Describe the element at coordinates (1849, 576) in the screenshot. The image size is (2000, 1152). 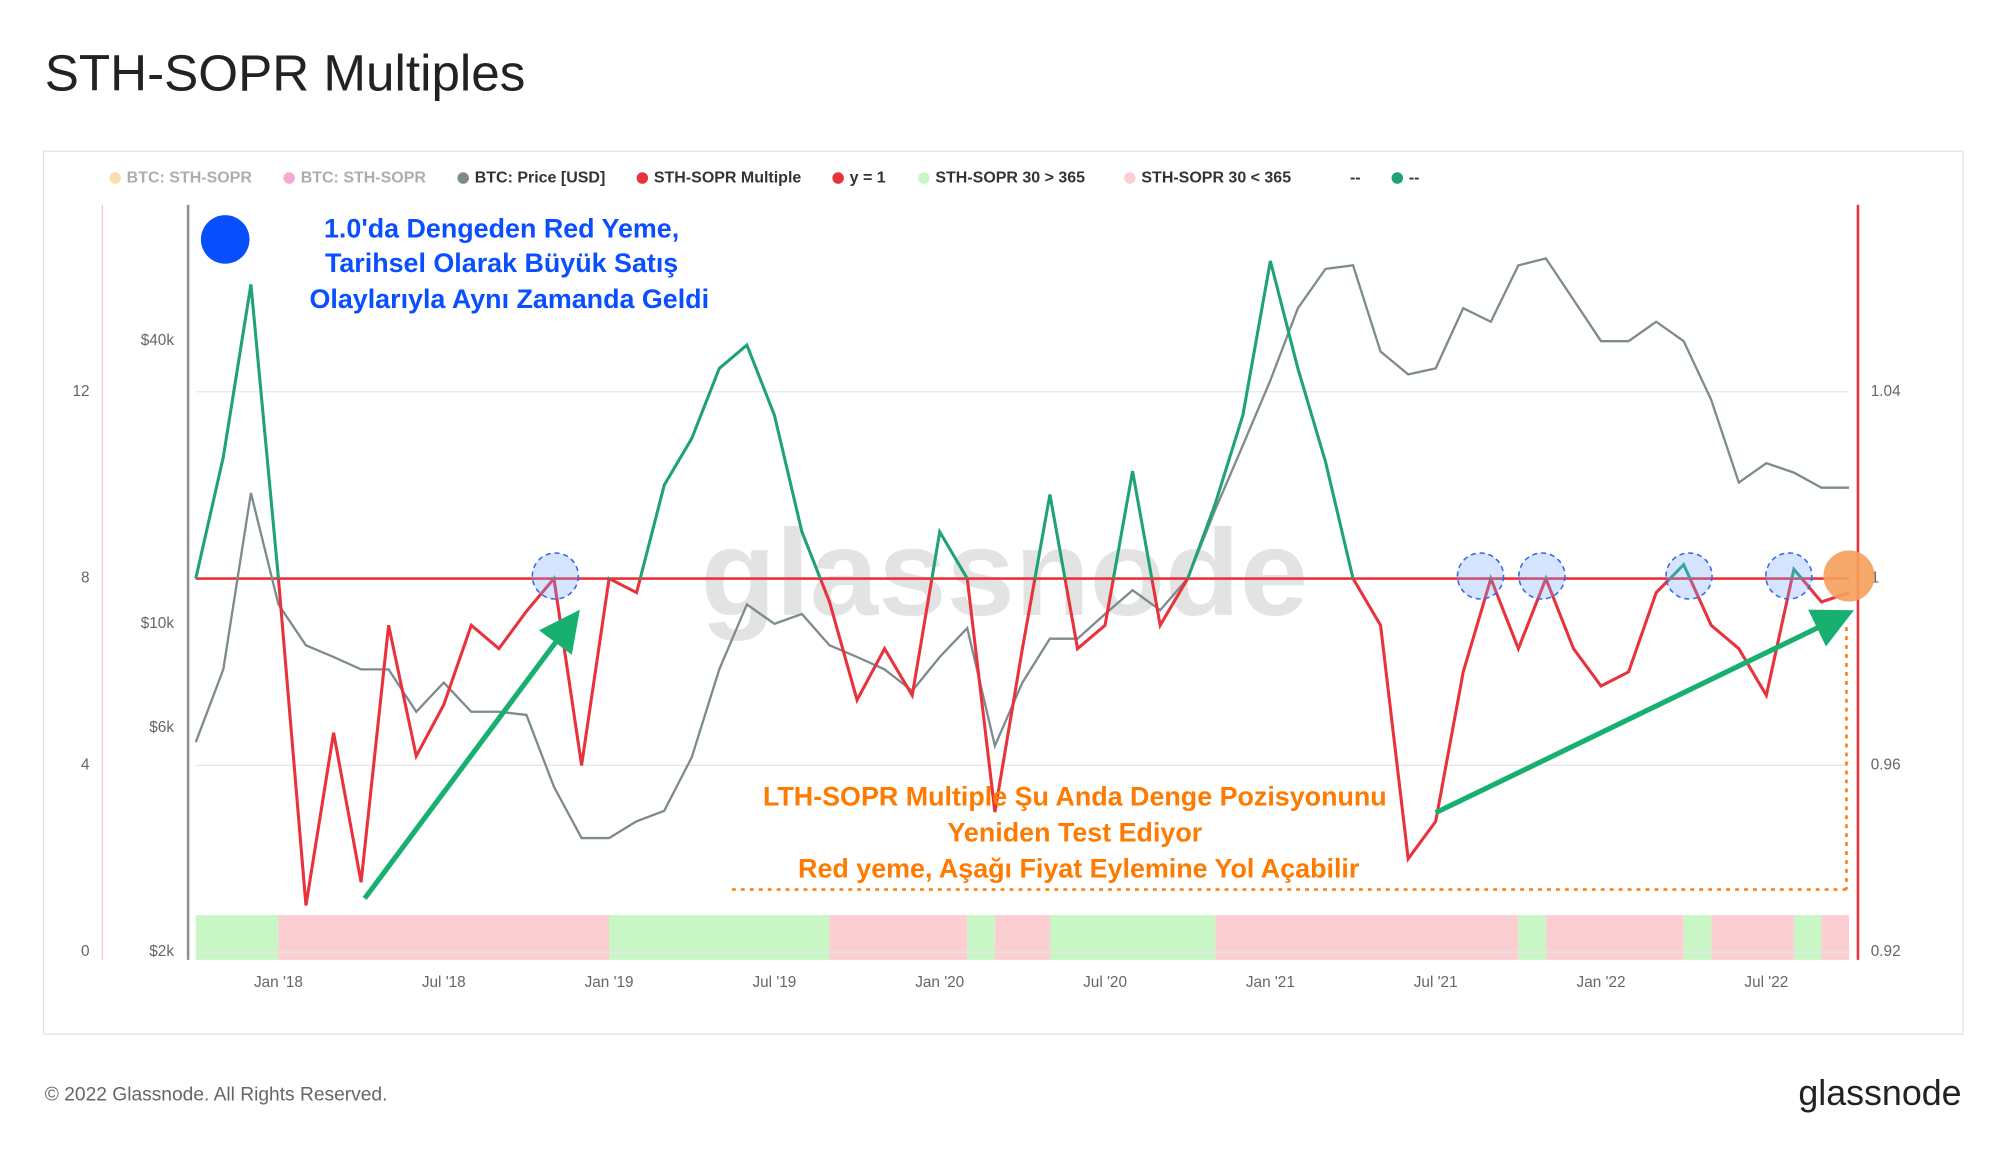
I see `current-circle` at that location.